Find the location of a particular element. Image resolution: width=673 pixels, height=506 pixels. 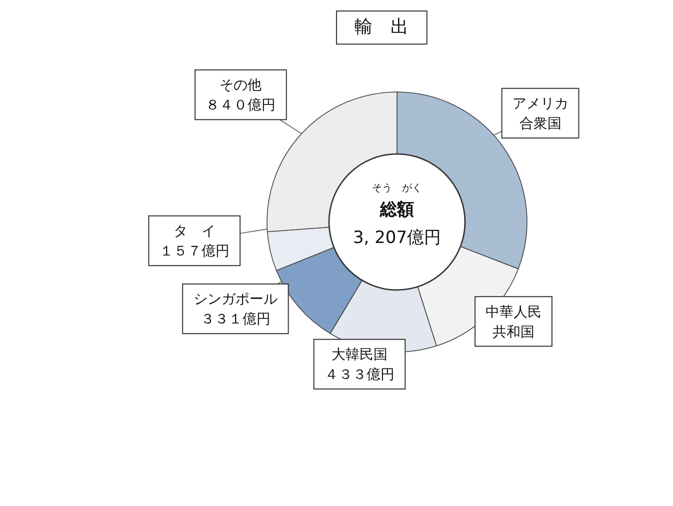

data-label: ４３３億円 is located at coordinates (359, 374).